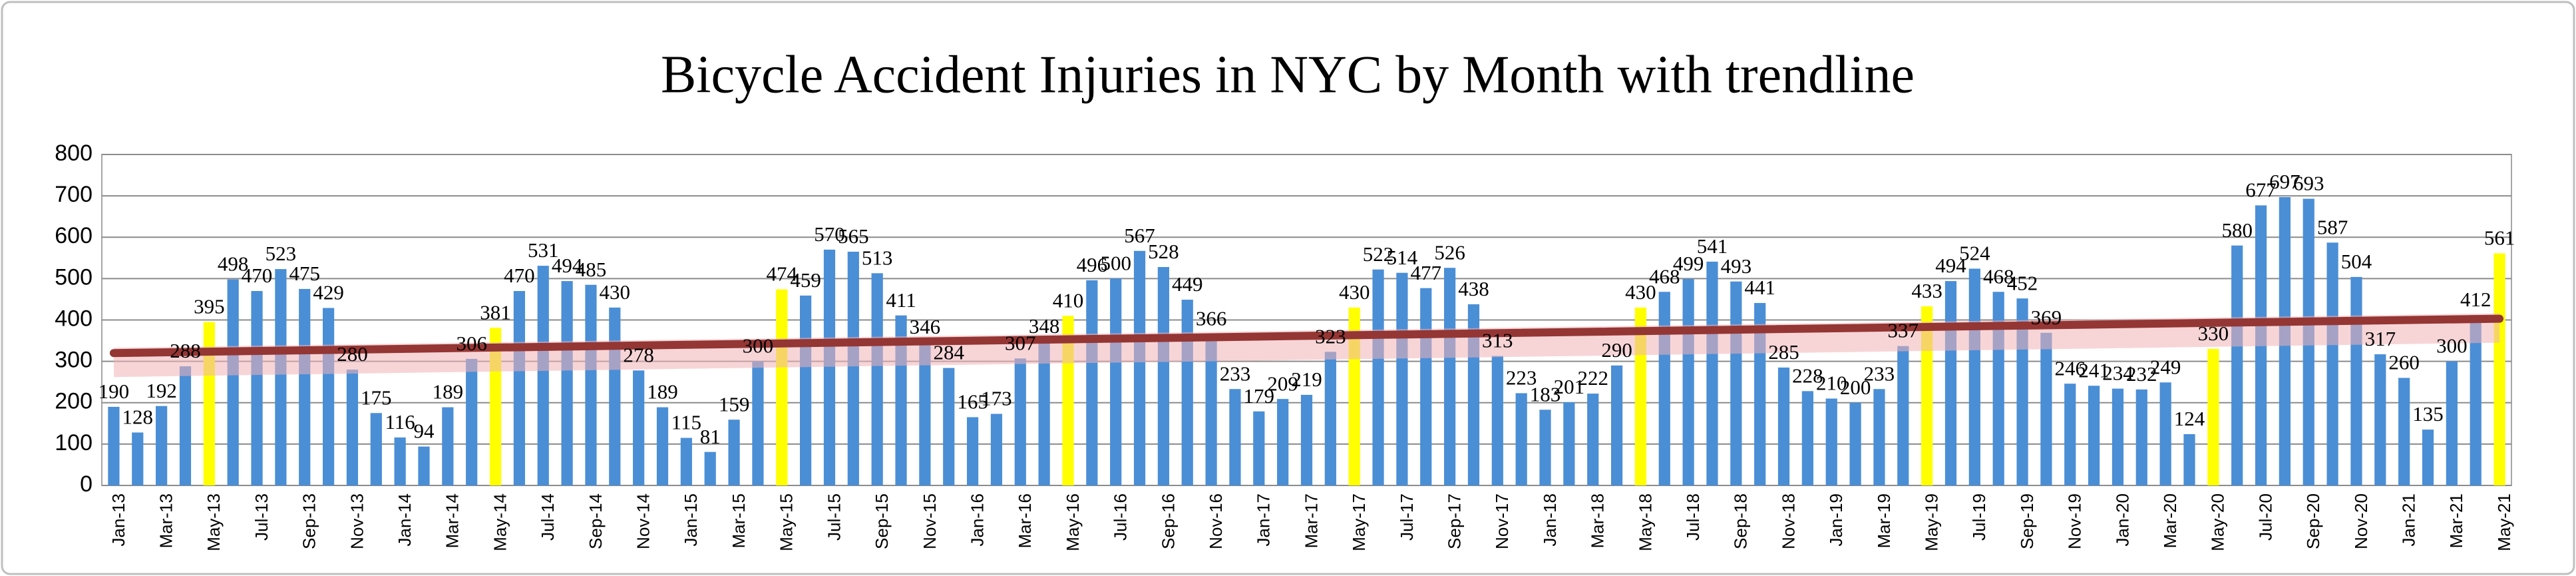  I want to click on data-label: 570, so click(829, 234).